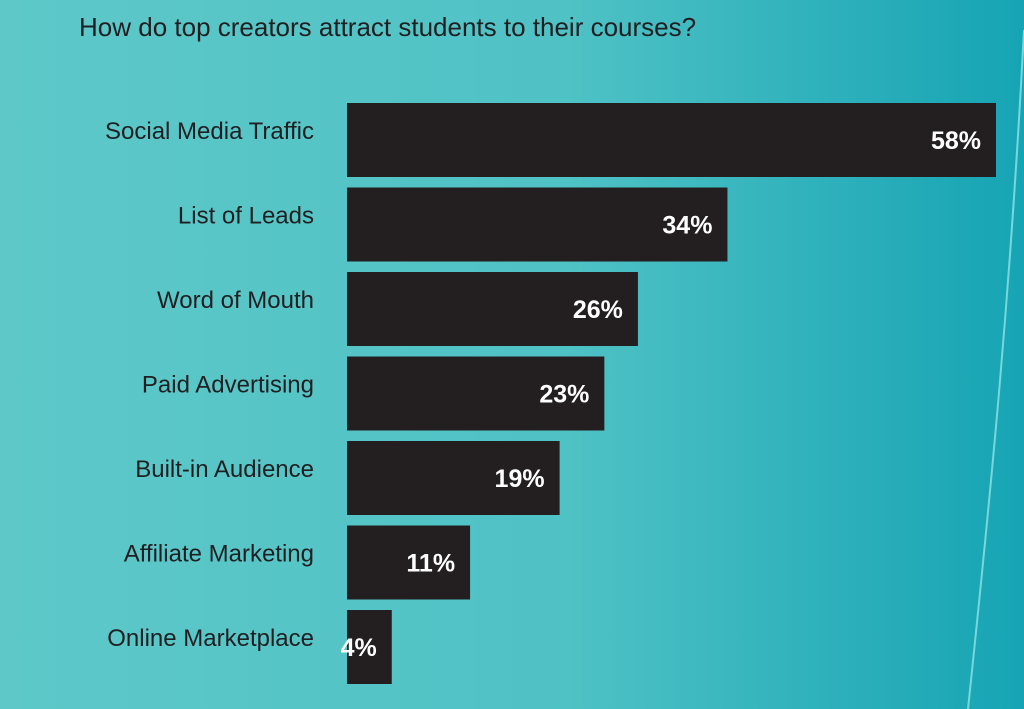 This screenshot has height=709, width=1024. Describe the element at coordinates (956, 141) in the screenshot. I see `data-label: 58%` at that location.